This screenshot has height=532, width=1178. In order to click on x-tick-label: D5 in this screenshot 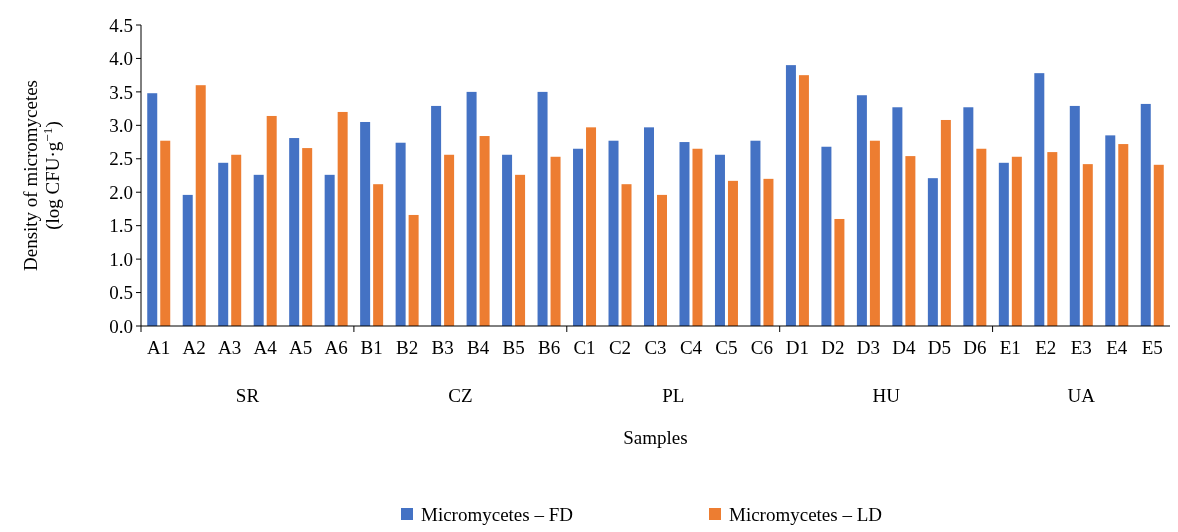, I will do `click(939, 347)`.